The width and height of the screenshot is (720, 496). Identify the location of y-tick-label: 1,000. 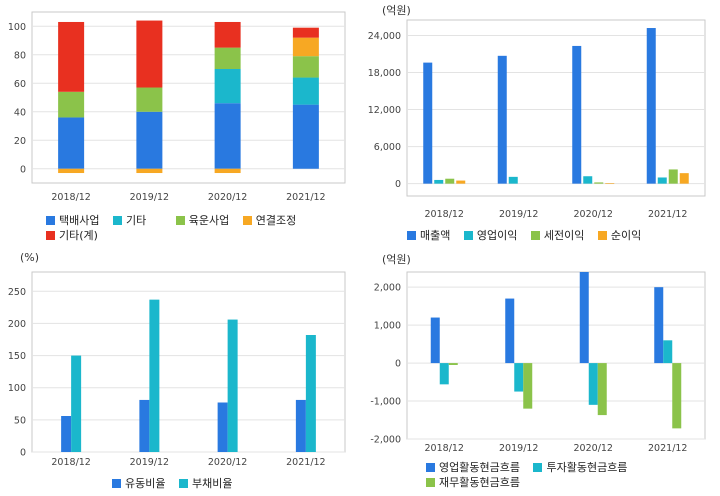
(387, 326).